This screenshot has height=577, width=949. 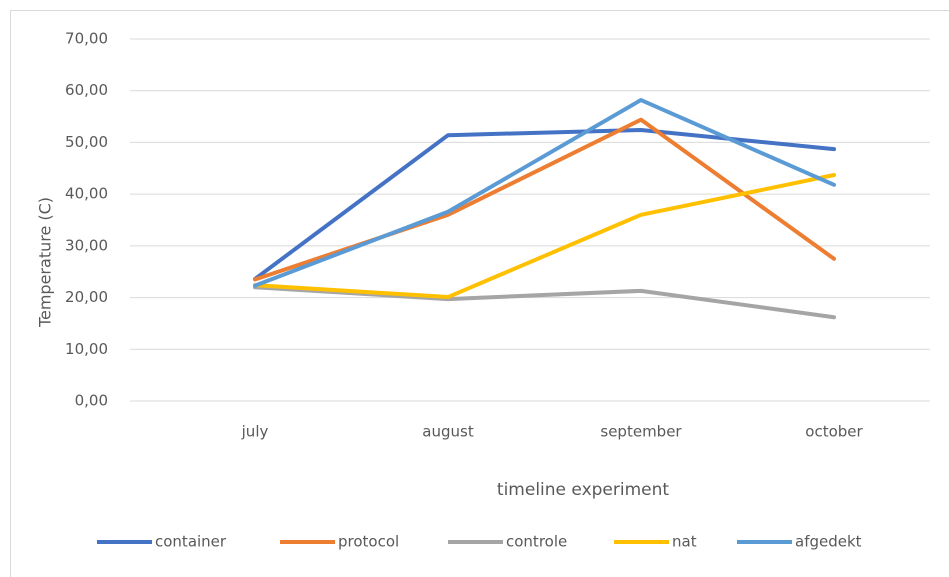 What do you see at coordinates (834, 432) in the screenshot?
I see `x-tick-label: october` at bounding box center [834, 432].